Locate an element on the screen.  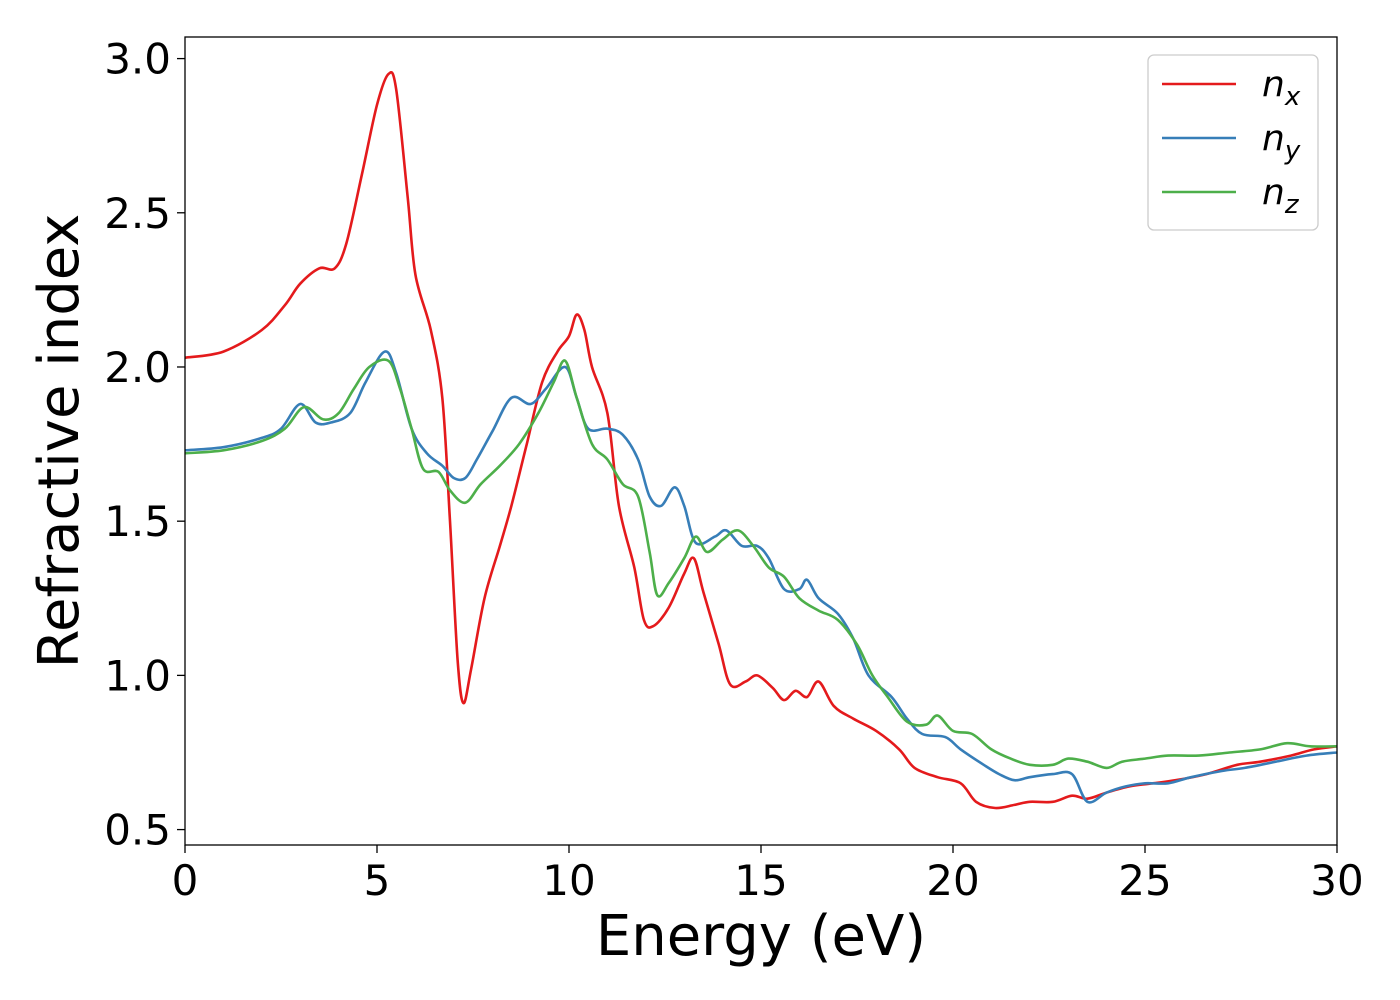
x-tick-label: 0 is located at coordinates (185, 880).